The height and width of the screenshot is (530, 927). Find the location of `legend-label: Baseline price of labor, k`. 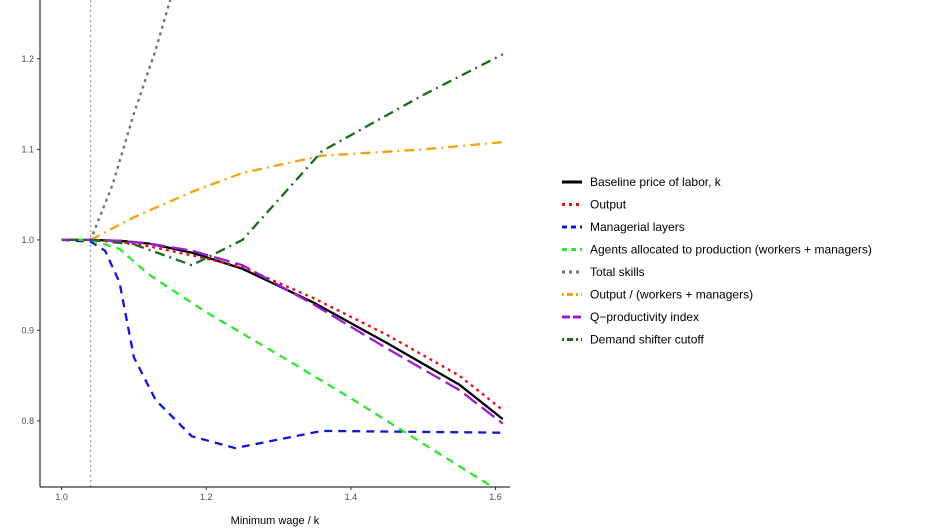

legend-label: Baseline price of labor, k is located at coordinates (656, 182).